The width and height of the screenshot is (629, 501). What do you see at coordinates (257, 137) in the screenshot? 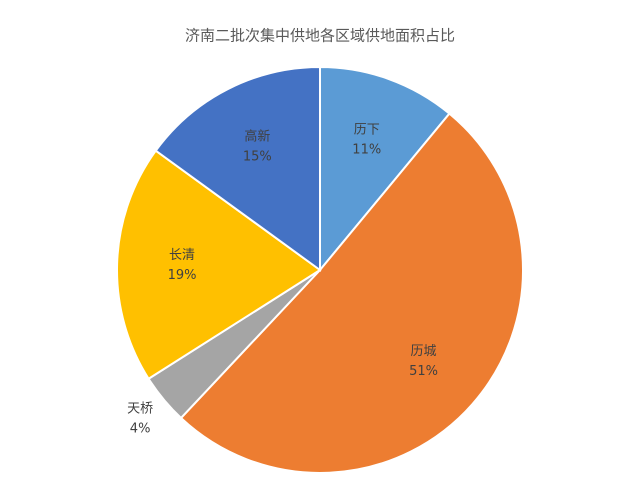
I see `slice-label: 高新` at bounding box center [257, 137].